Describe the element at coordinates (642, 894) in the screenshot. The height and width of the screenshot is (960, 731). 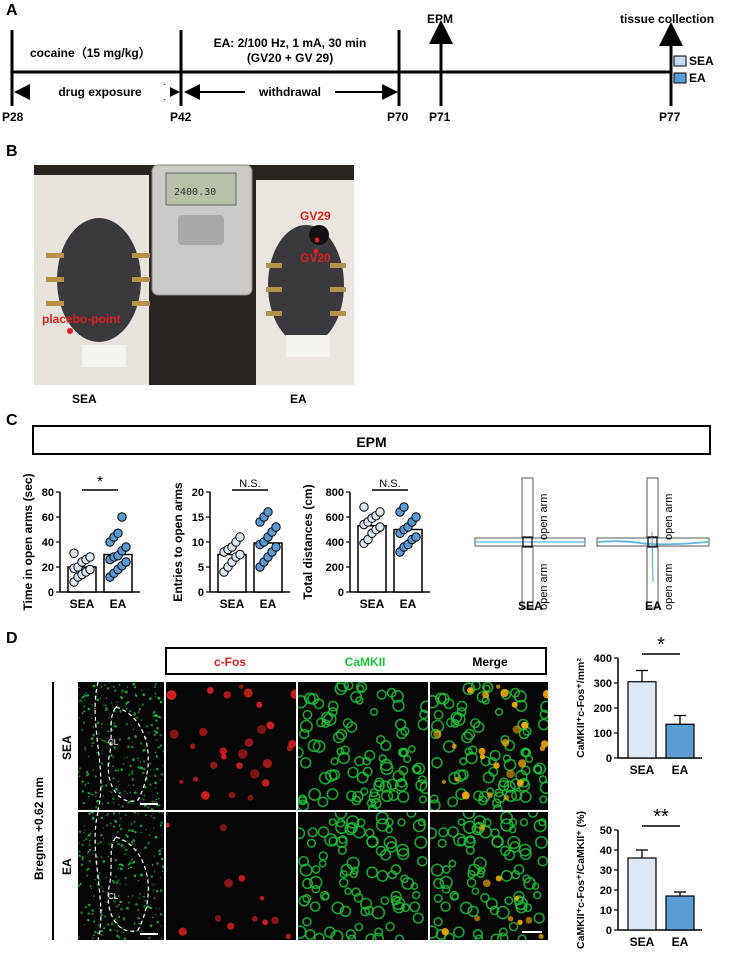
I see `bar-sea` at that location.